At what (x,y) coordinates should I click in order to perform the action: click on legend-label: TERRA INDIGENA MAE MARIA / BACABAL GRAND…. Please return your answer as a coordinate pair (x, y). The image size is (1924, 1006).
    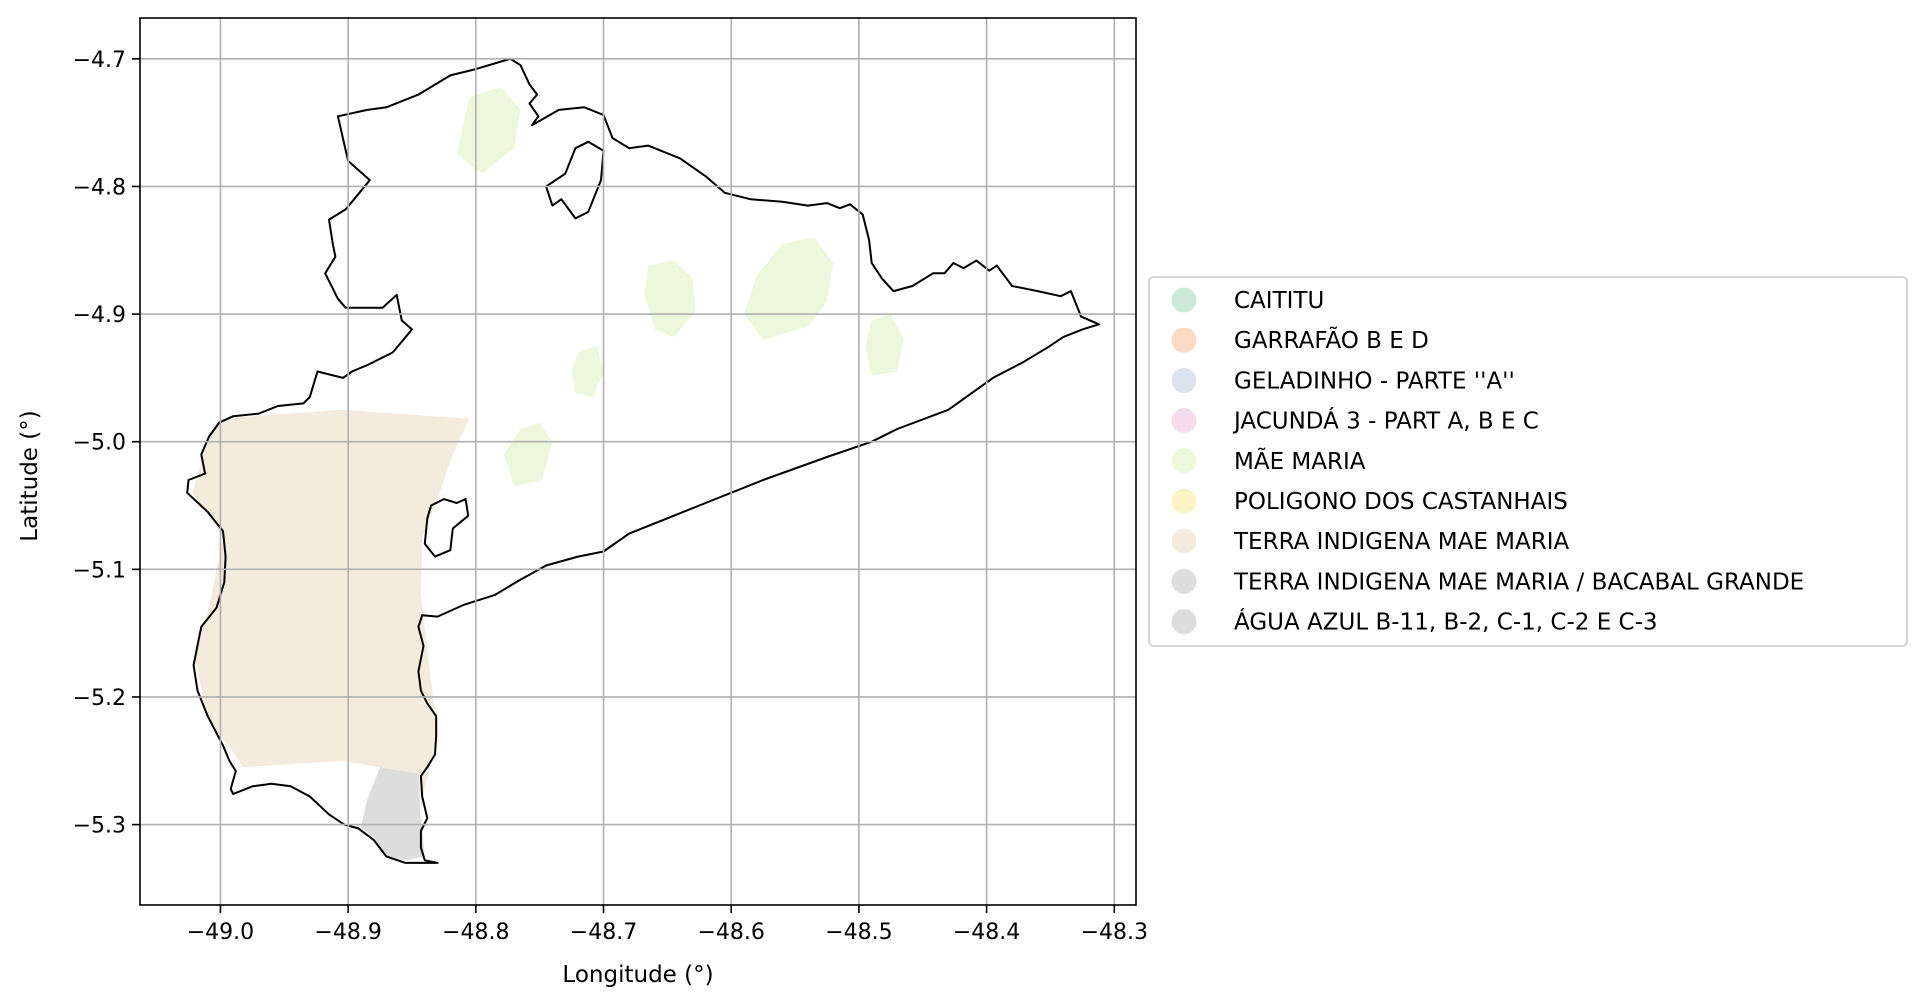
    Looking at the image, I should click on (1518, 582).